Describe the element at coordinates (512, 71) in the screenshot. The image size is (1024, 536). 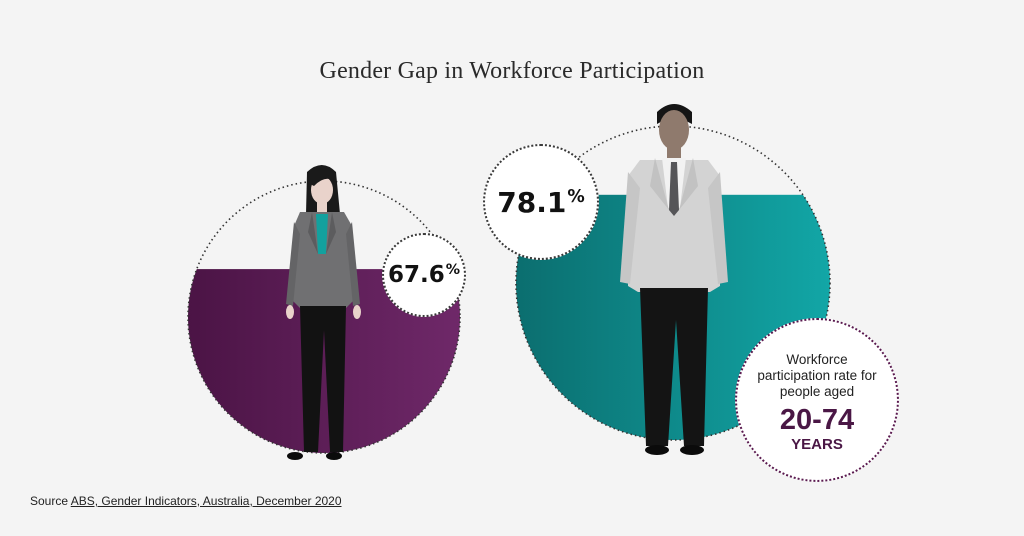
I see `infographic-title: Gender Gap in Workforce Participation` at that location.